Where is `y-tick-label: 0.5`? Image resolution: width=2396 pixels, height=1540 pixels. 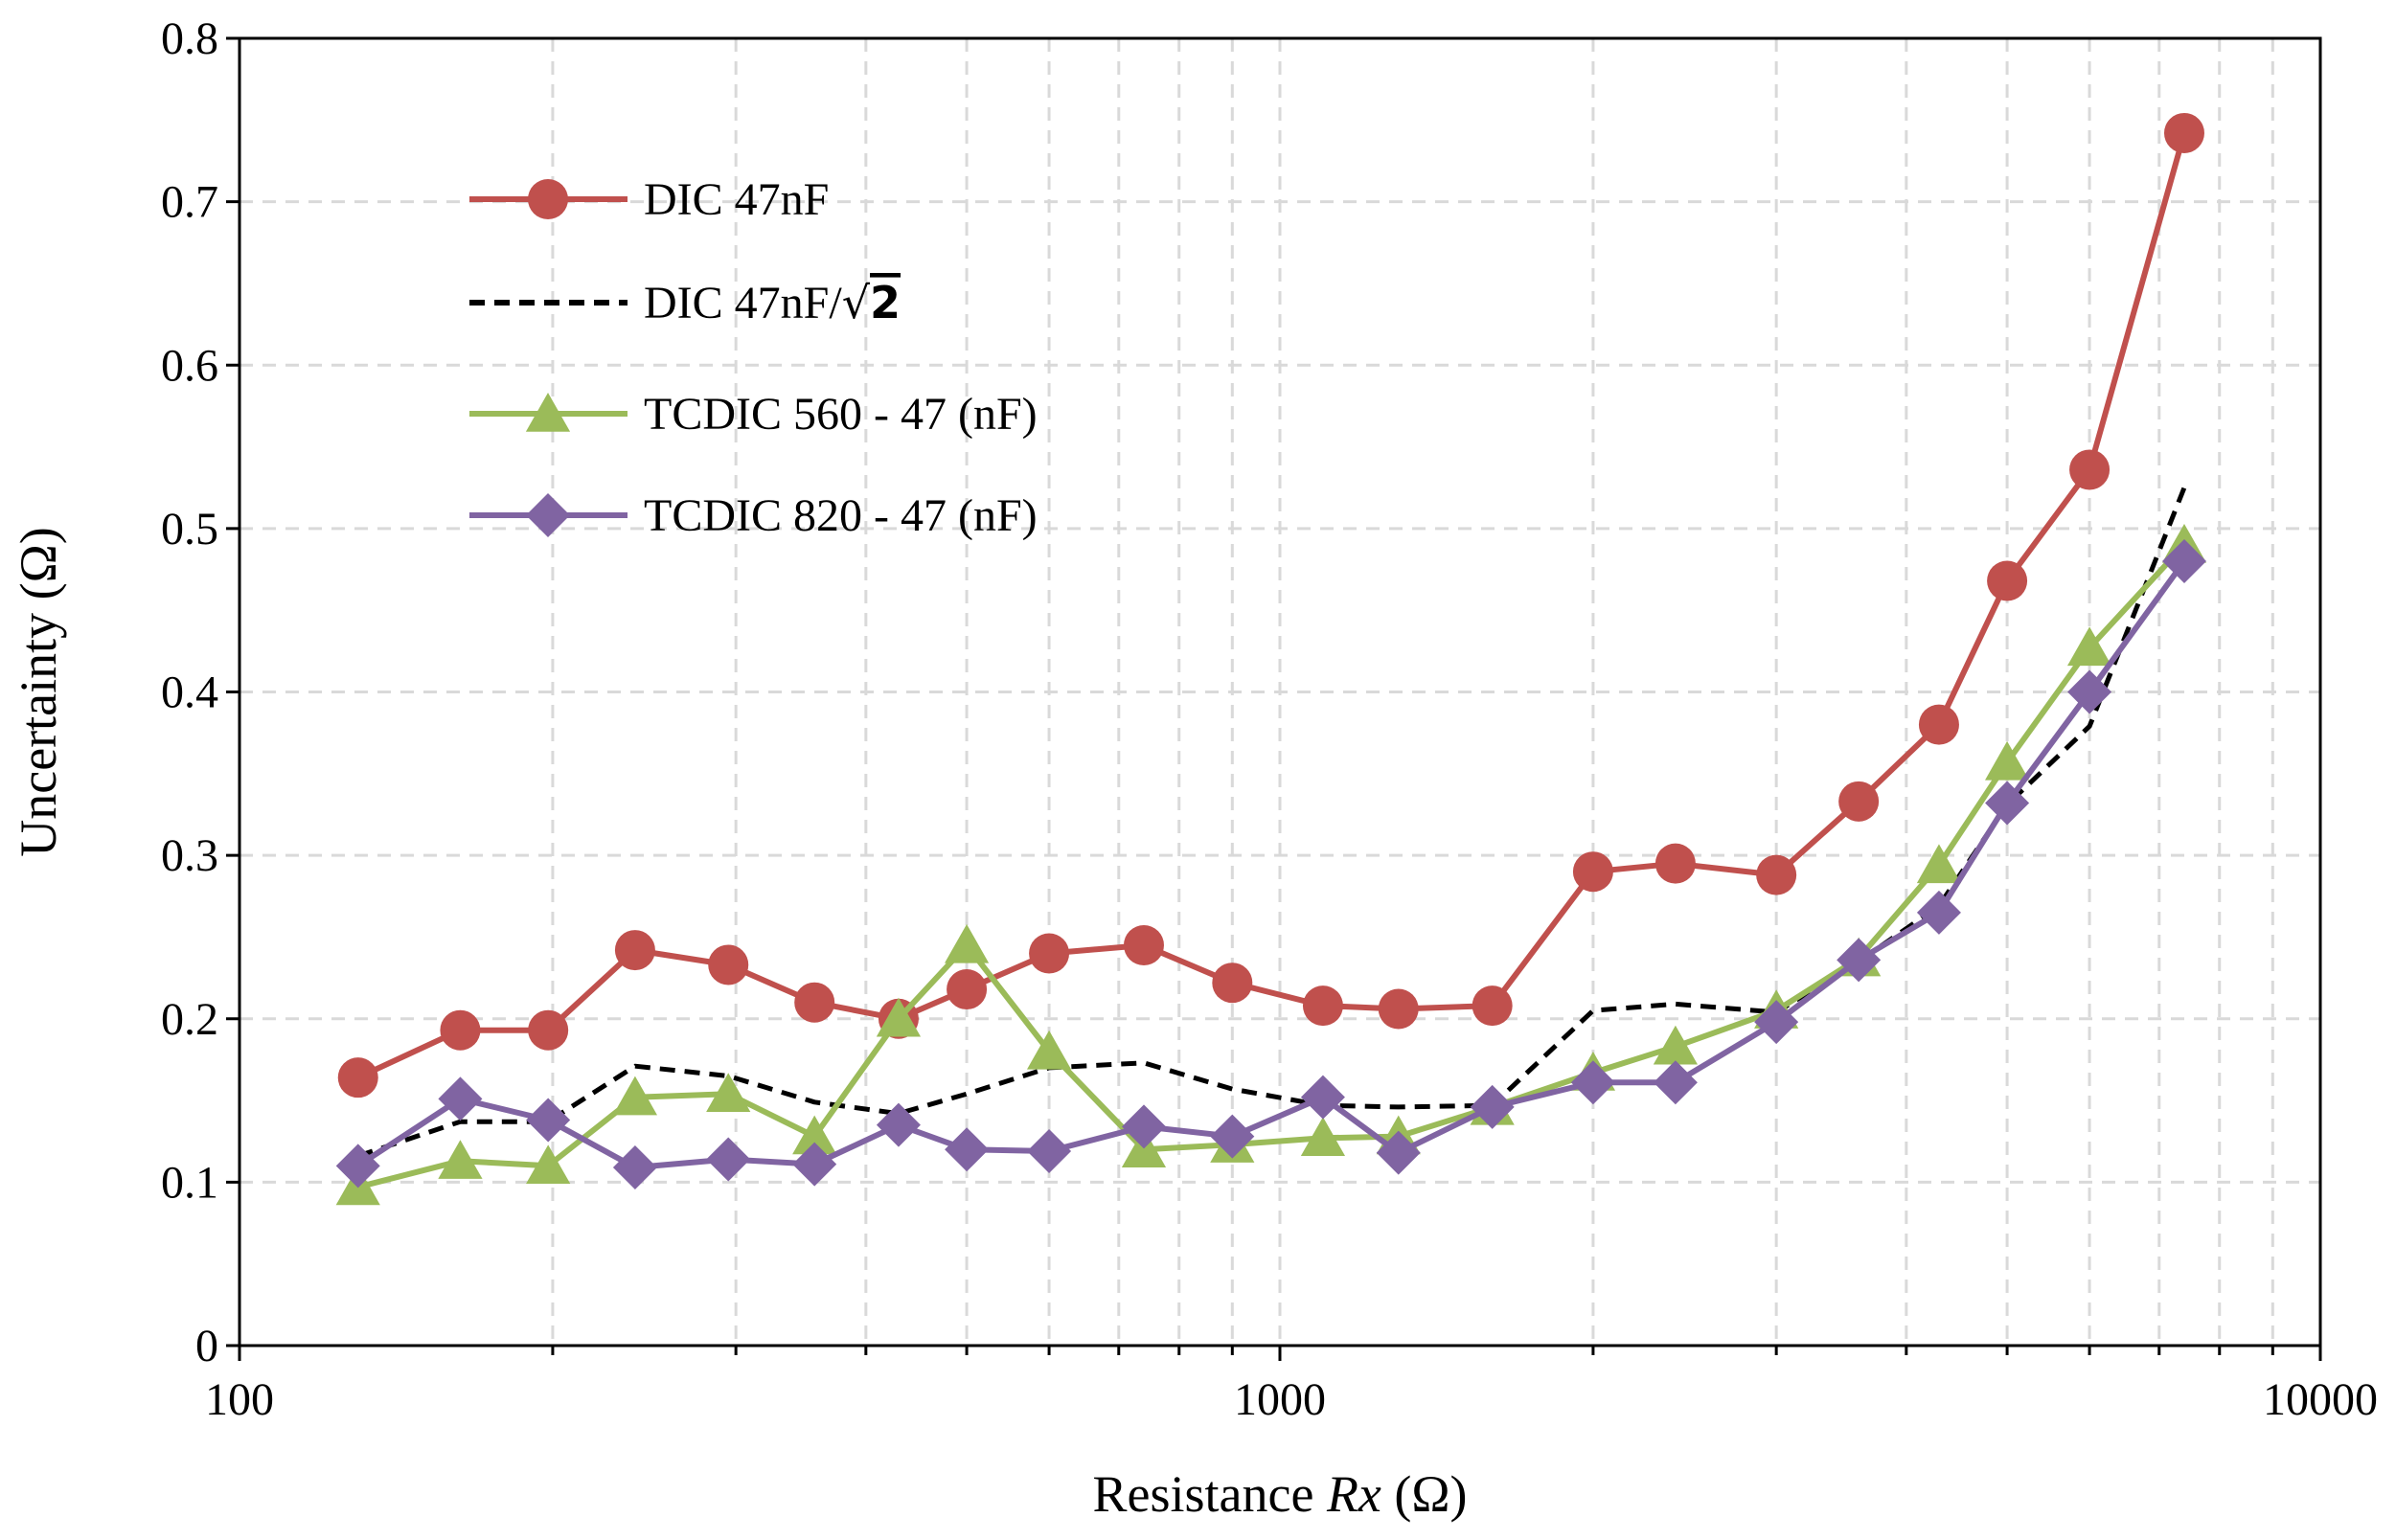 y-tick-label: 0.5 is located at coordinates (189, 529).